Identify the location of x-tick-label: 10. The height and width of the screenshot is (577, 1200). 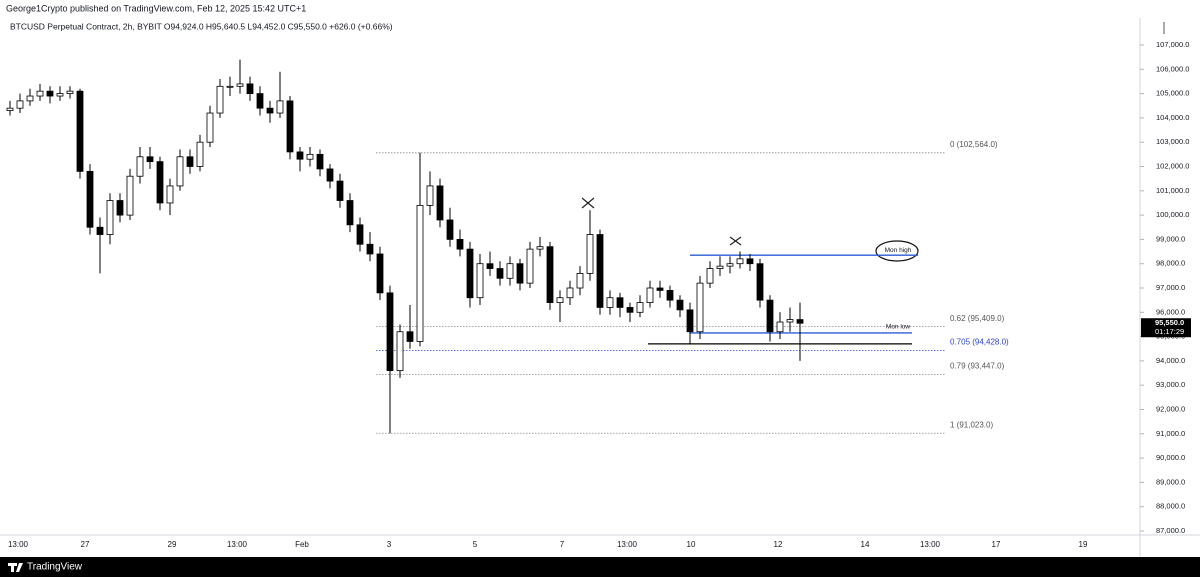
(691, 544).